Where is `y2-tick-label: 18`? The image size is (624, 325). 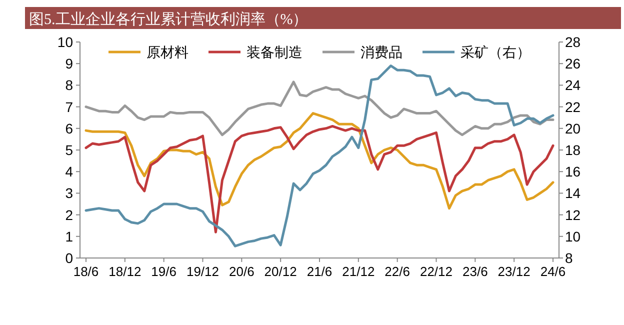 y2-tick-label: 18 is located at coordinates (573, 150).